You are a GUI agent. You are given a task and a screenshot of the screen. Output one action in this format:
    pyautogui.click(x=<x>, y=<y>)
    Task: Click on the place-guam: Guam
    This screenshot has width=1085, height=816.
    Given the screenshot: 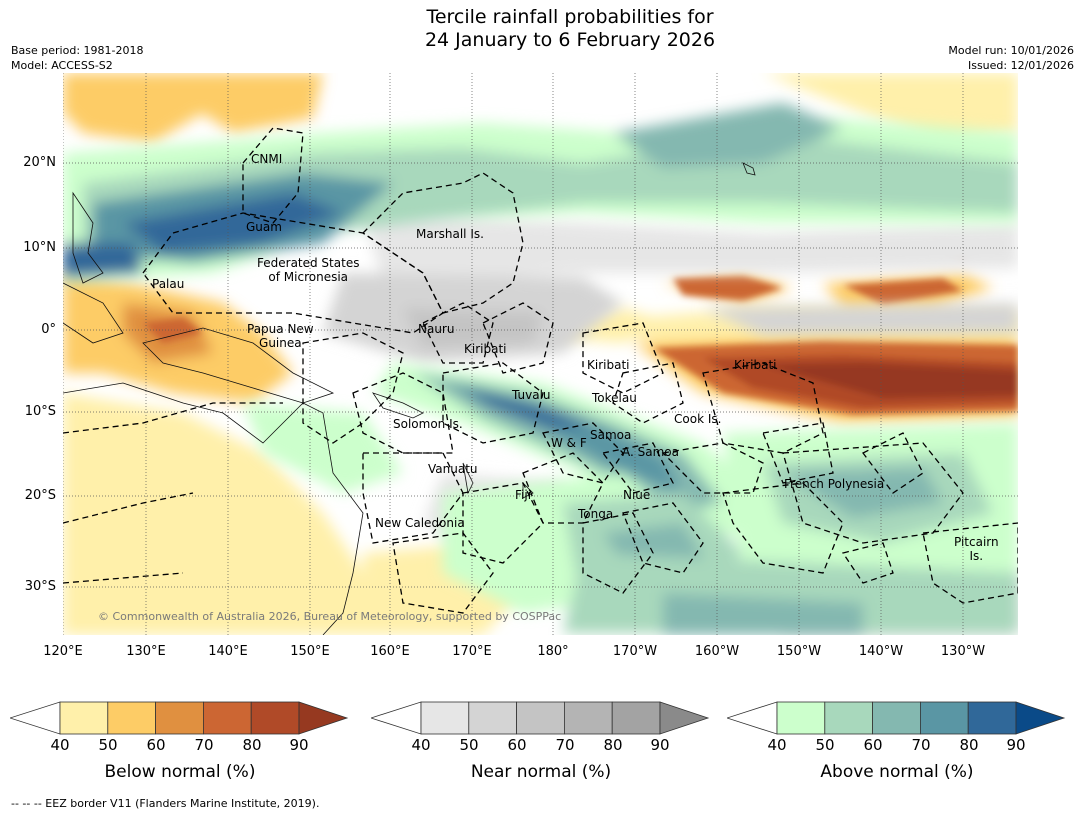 What is the action you would take?
    pyautogui.click(x=264, y=227)
    